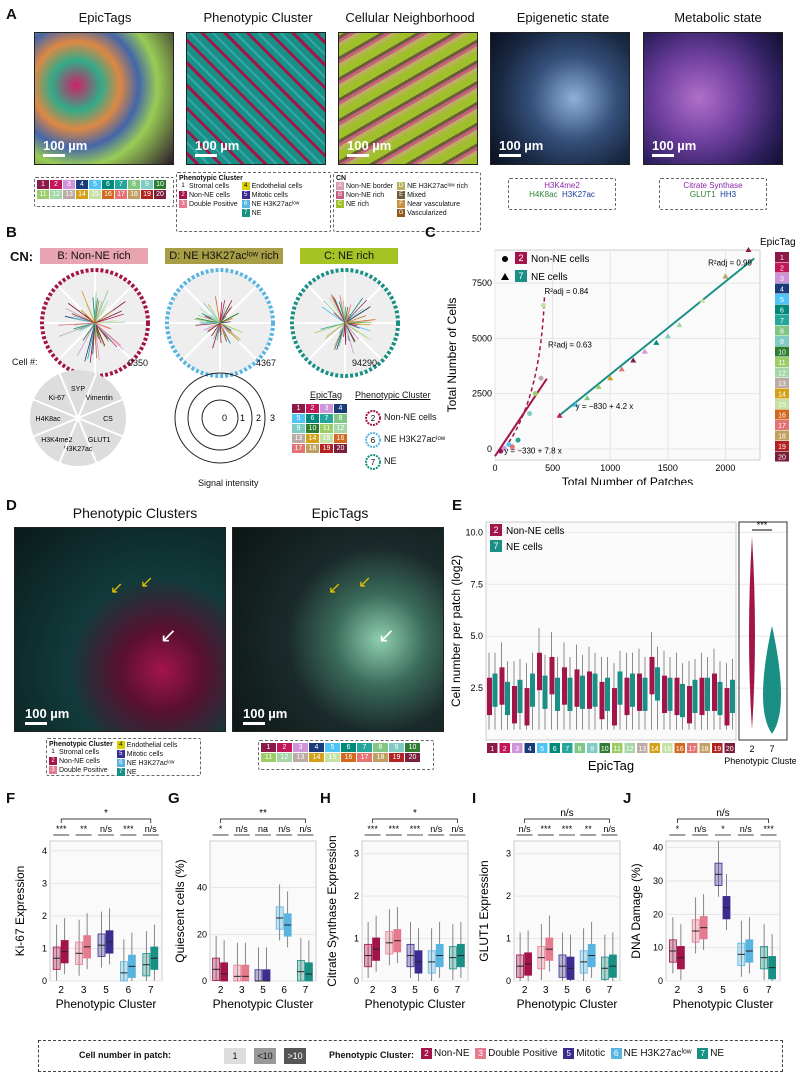 The height and width of the screenshot is (1081, 800). What do you see at coordinates (476, 636) in the screenshot?
I see `y-tick: 5.0` at bounding box center [476, 636].